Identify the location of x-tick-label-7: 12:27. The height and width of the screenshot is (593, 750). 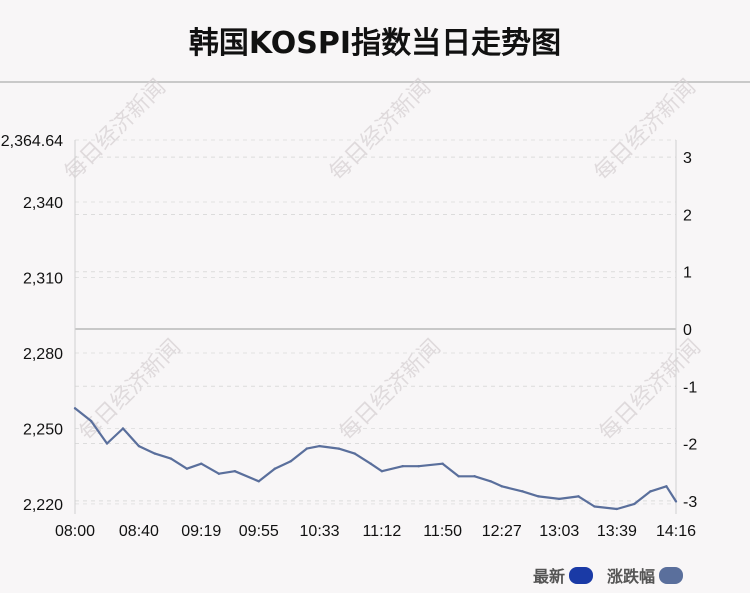
(502, 531).